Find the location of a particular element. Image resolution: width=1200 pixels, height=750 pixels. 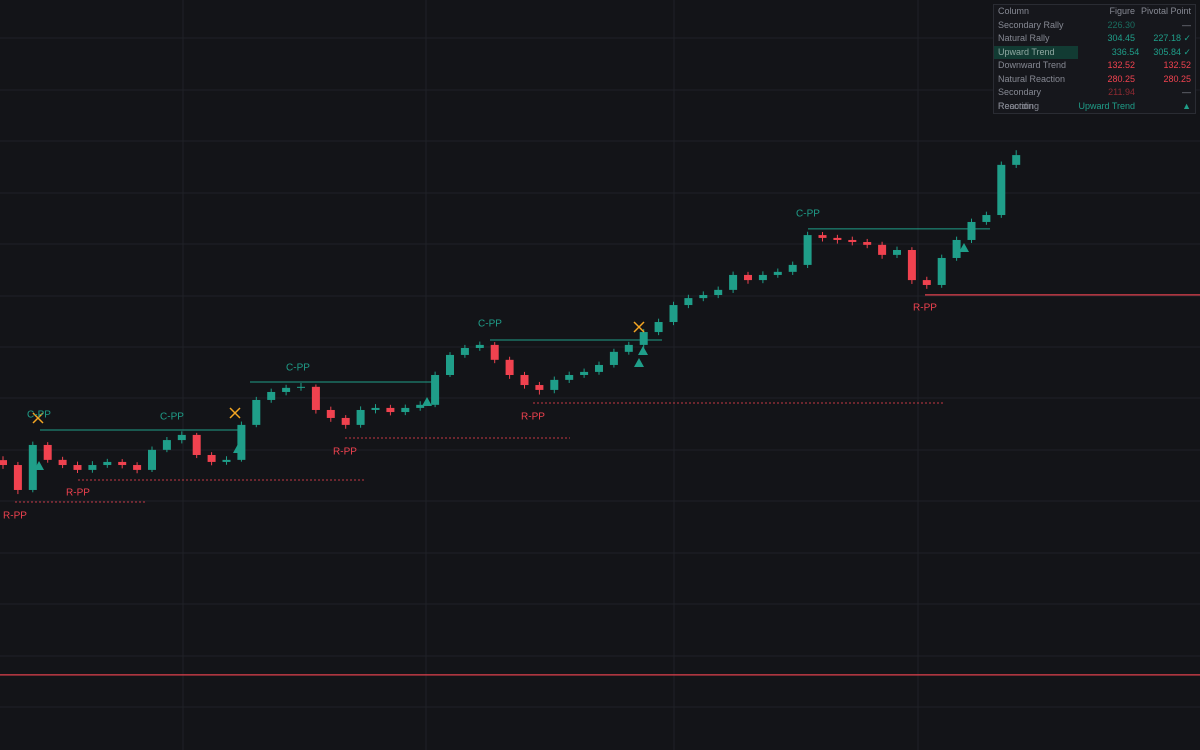

table-header: Column Figure Pivotal Point is located at coordinates (1094, 12).